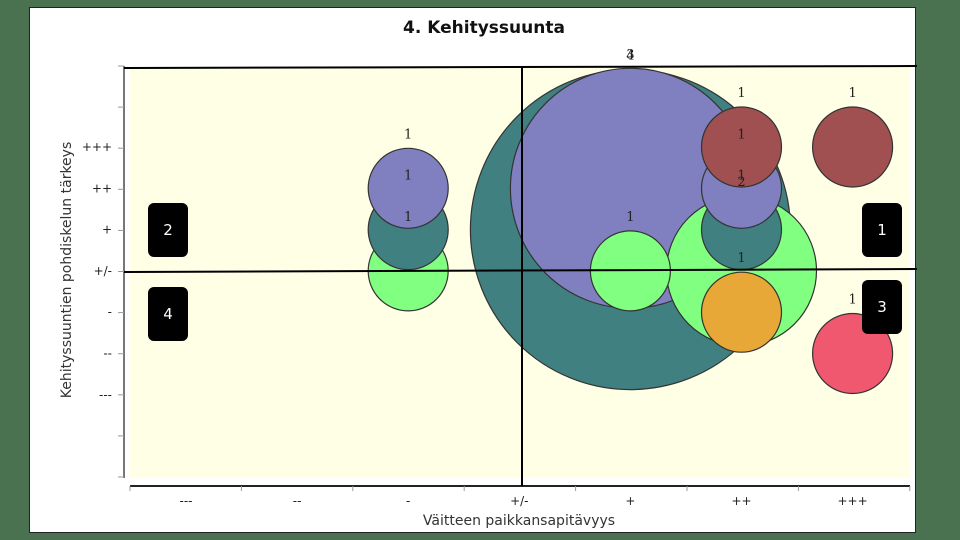  I want to click on x-tick-label: +/-, so click(519, 501).